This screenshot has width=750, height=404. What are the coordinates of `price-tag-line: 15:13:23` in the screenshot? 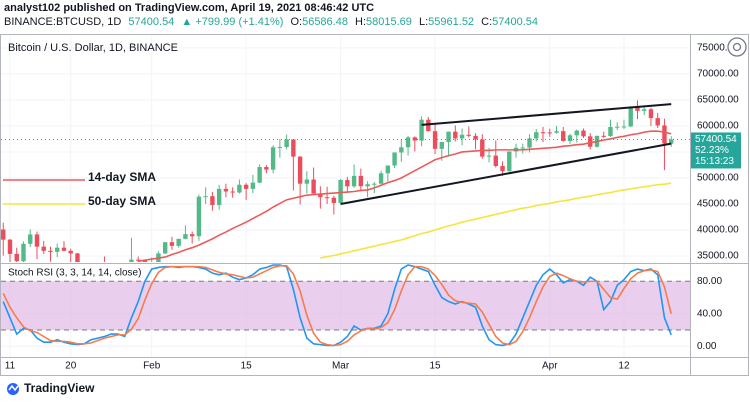 It's located at (714, 161).